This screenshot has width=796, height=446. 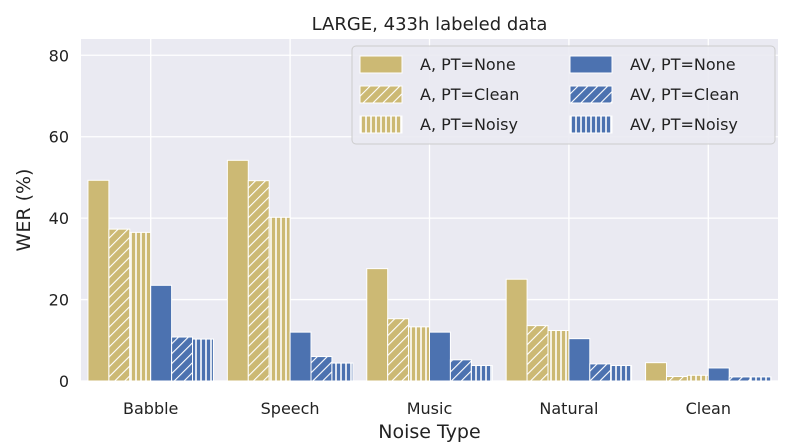 What do you see at coordinates (468, 64) in the screenshot?
I see `legend-label: A, PT=None` at bounding box center [468, 64].